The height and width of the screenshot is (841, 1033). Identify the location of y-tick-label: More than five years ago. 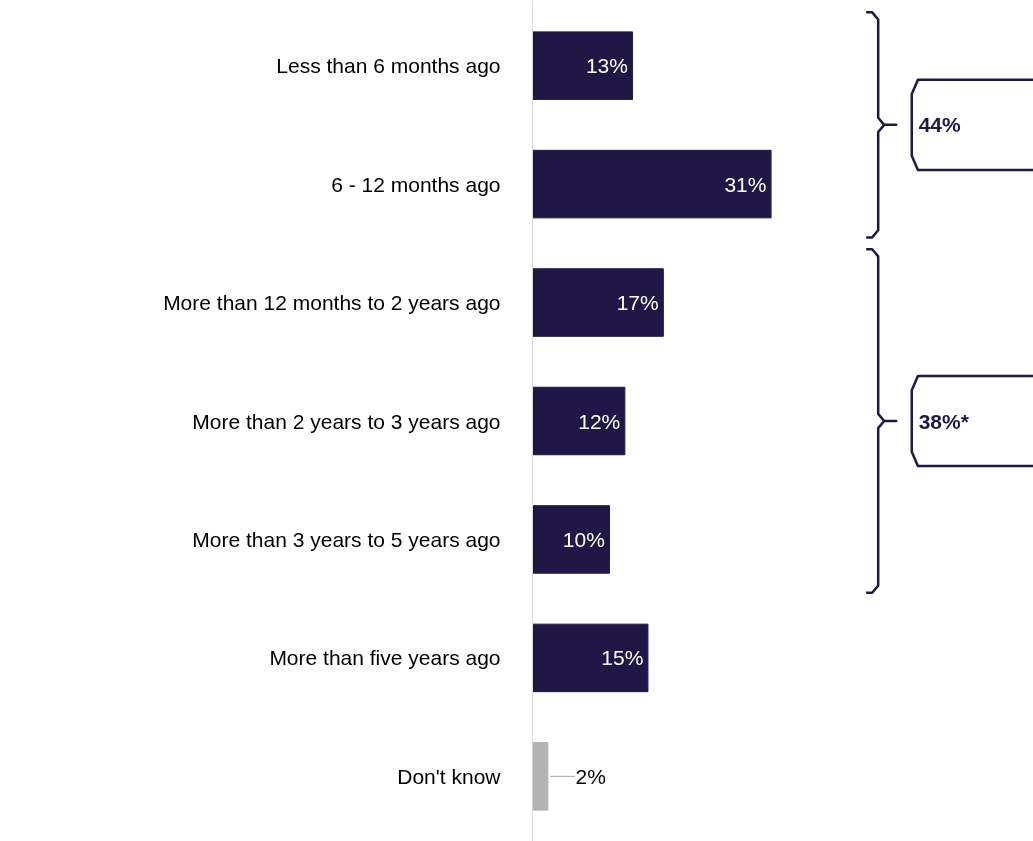
(385, 658).